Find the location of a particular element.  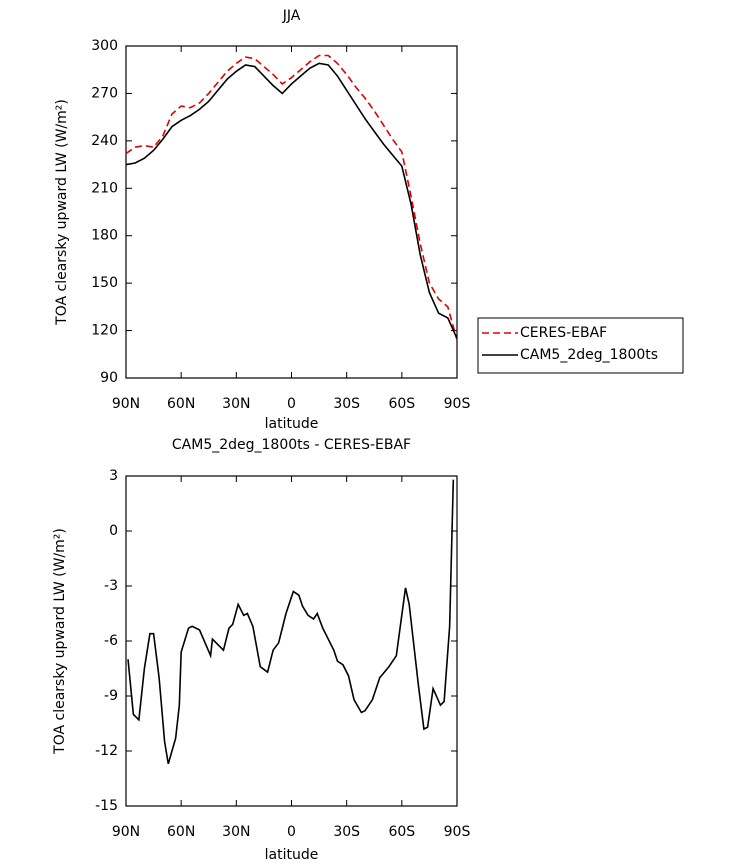

y-tick-label: 270 is located at coordinates (104, 93).